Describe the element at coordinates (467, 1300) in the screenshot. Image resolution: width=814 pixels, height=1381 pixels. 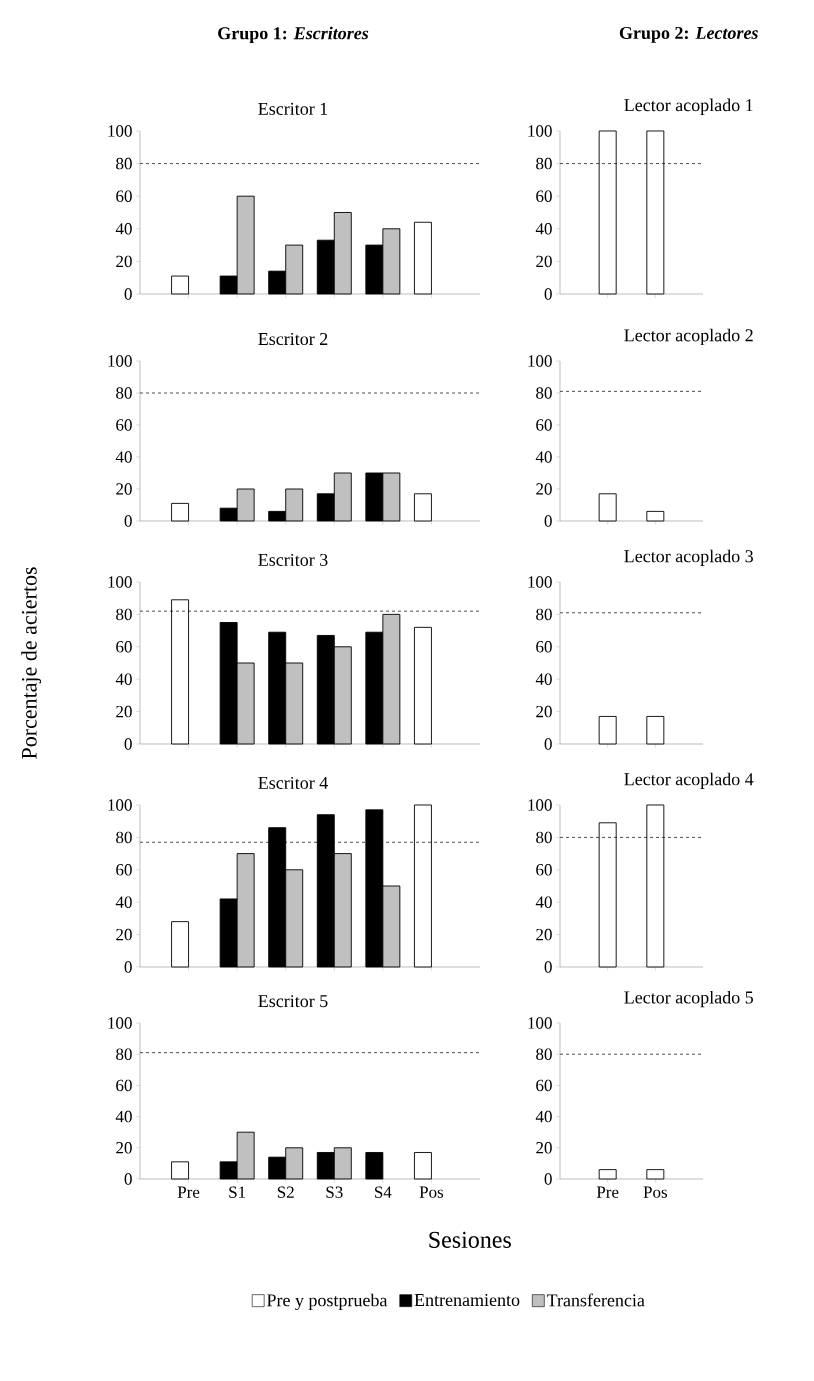
I see `legend-label: Entrenamiento` at that location.